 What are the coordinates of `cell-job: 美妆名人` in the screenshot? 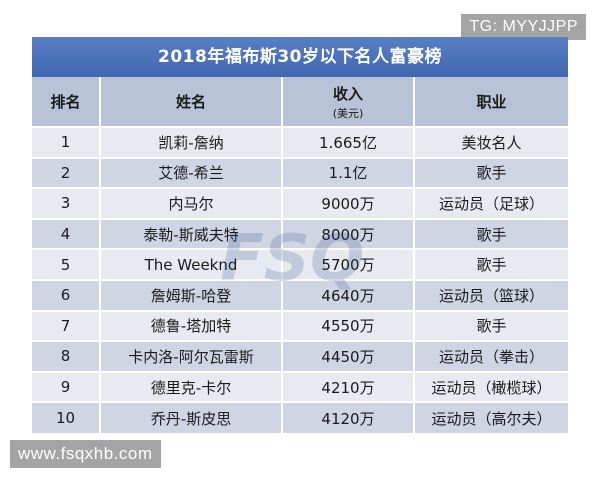 It's located at (491, 142).